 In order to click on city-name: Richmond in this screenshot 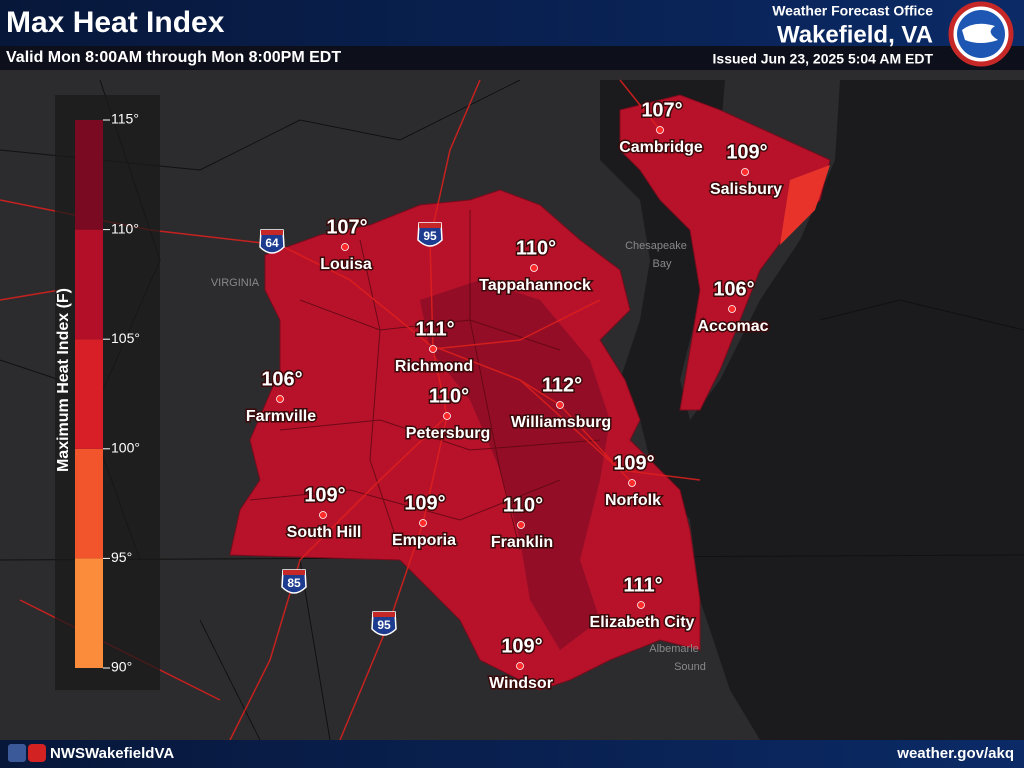, I will do `click(434, 366)`.